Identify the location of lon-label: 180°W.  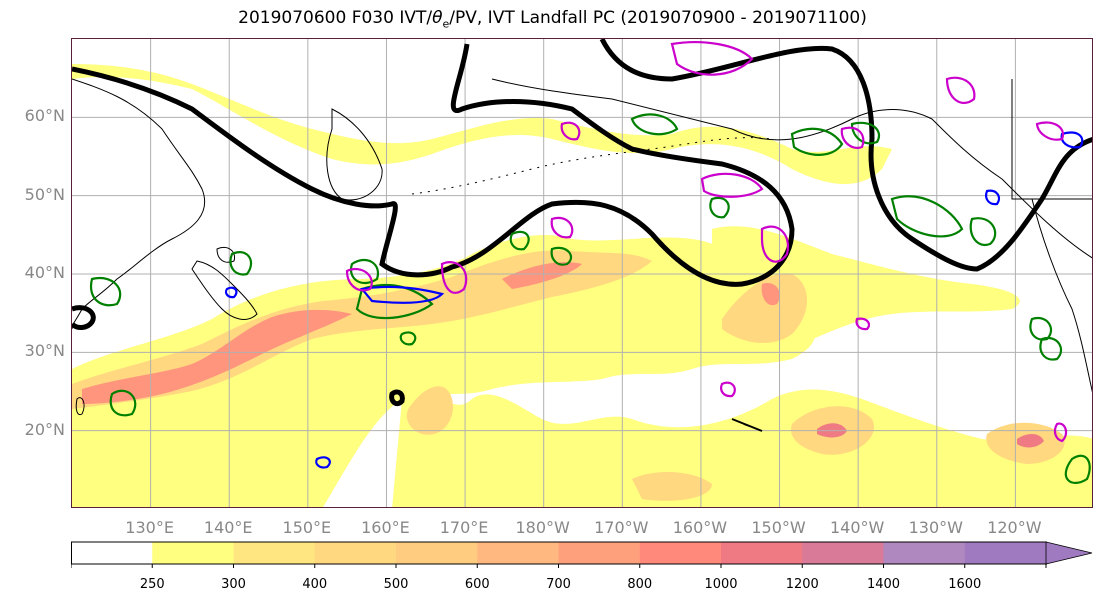
(542, 527).